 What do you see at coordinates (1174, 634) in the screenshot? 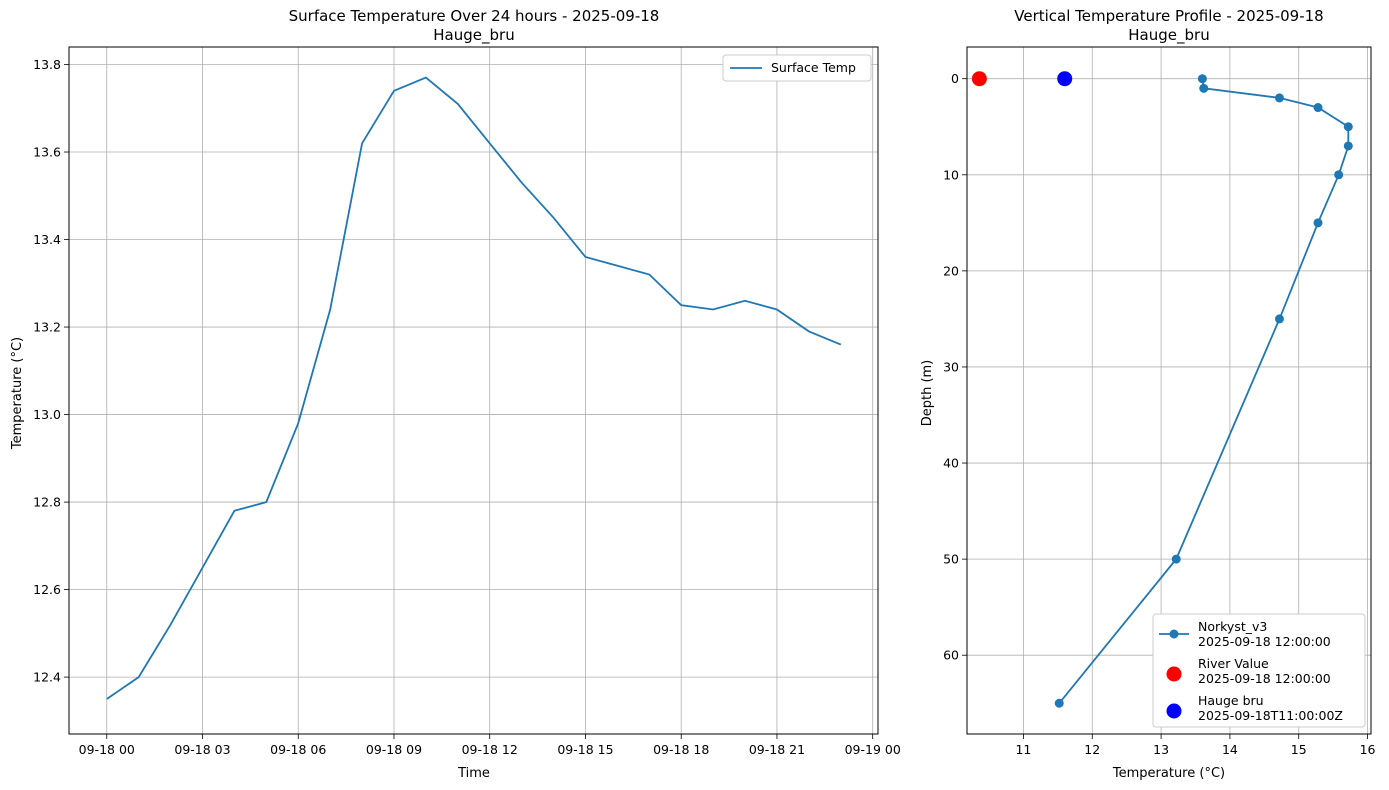
I see `legend-marker-norkyst` at bounding box center [1174, 634].